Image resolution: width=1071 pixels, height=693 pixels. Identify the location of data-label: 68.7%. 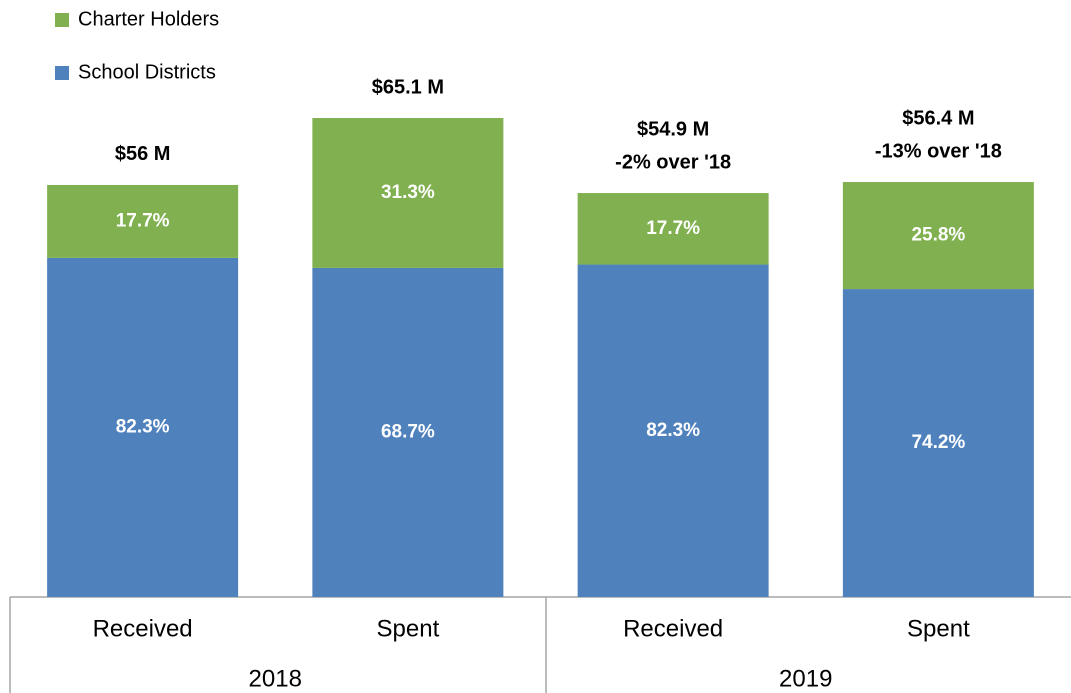
(408, 431).